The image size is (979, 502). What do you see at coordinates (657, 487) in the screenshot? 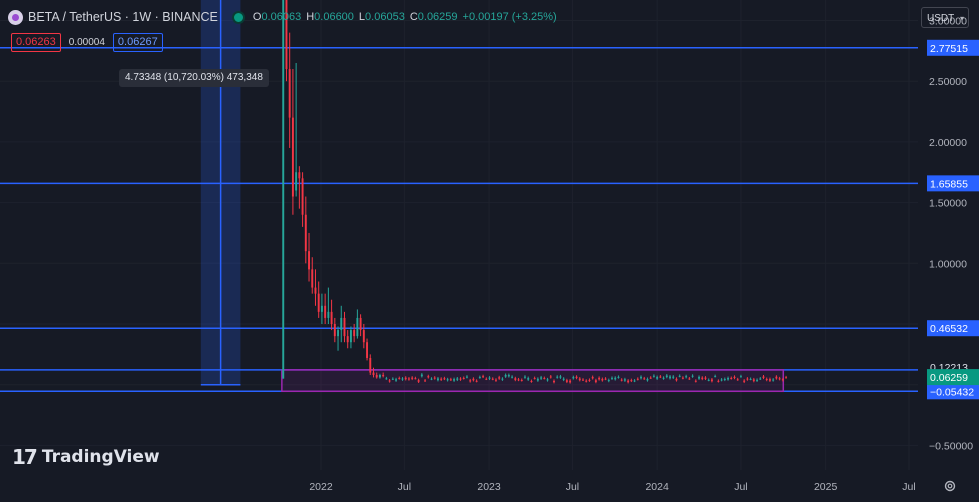
I see `x-tick-label: 2024` at bounding box center [657, 487].